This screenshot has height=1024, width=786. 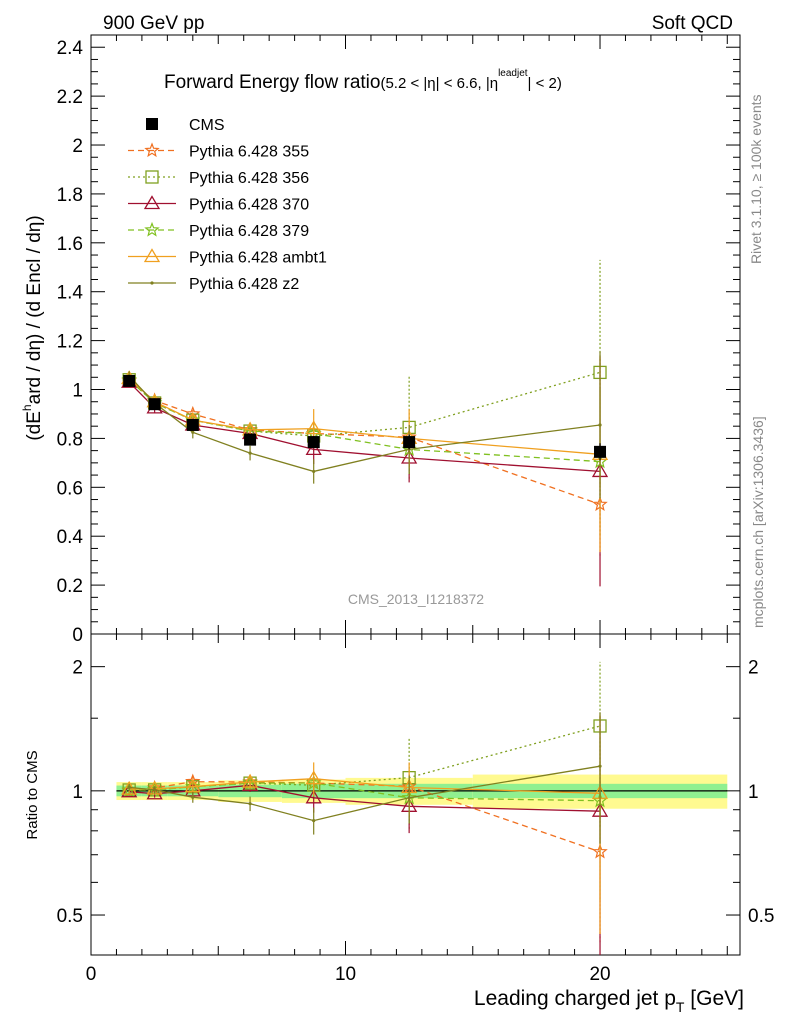 What do you see at coordinates (422, 791) in the screenshot?
I see `ratio-uncertainty-bands` at bounding box center [422, 791].